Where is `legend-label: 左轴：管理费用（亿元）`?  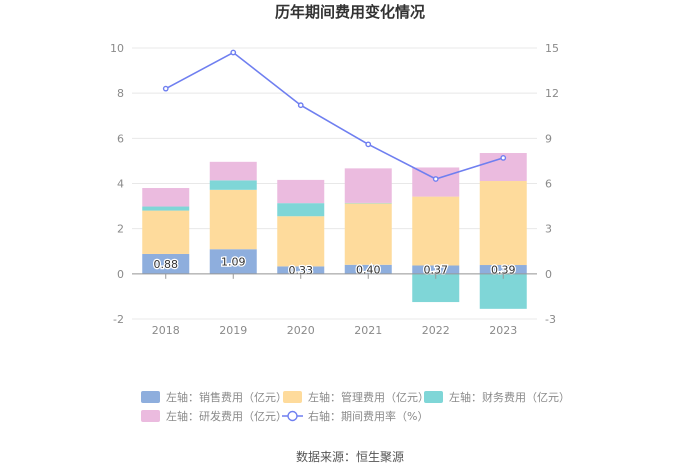 legend-label: 左轴：管理费用（亿元） is located at coordinates (368, 397).